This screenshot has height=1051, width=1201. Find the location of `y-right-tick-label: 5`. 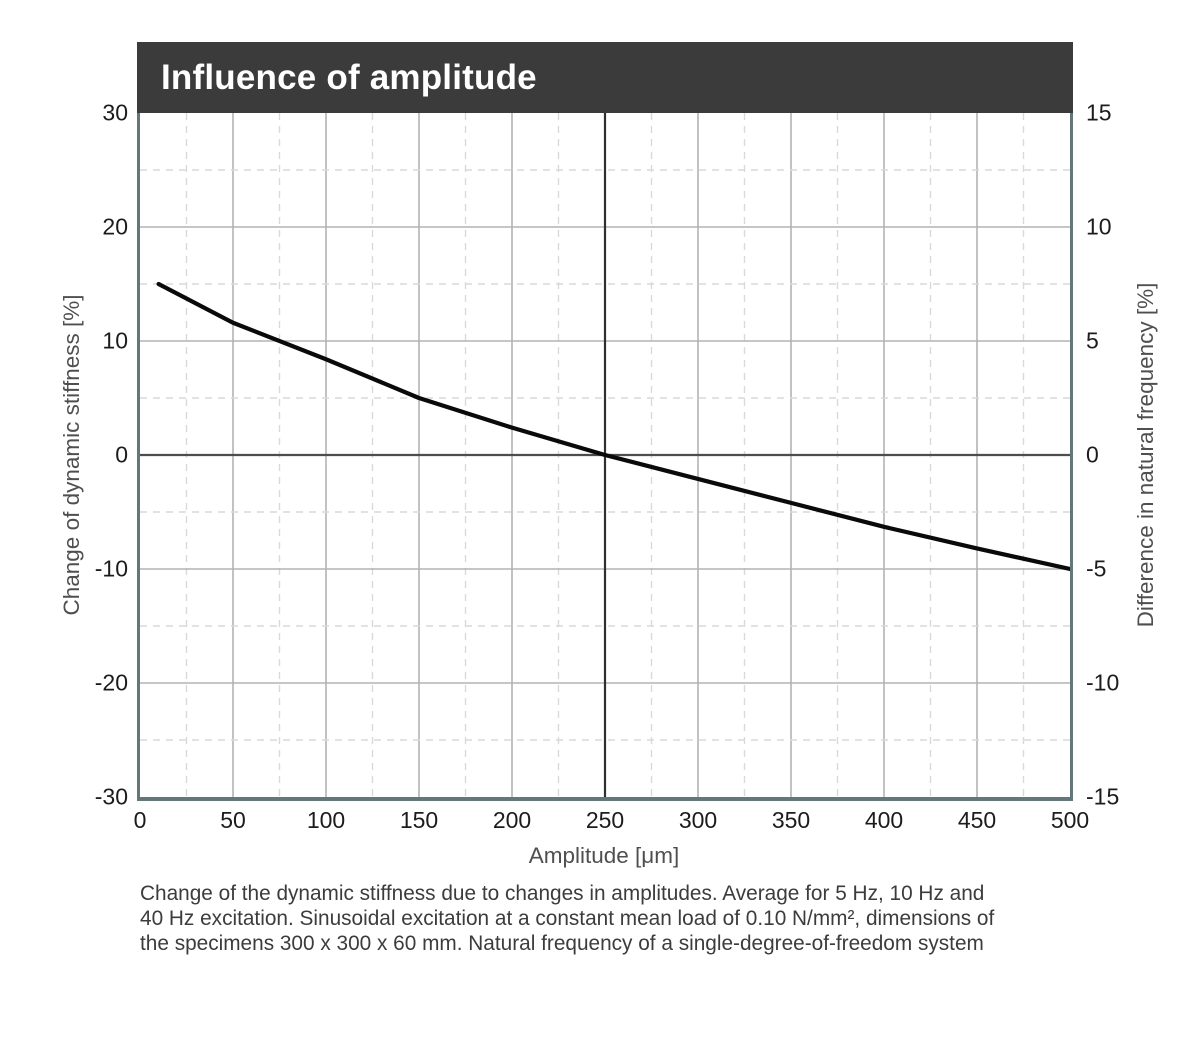

y-right-tick-label: 5 is located at coordinates (1092, 340).